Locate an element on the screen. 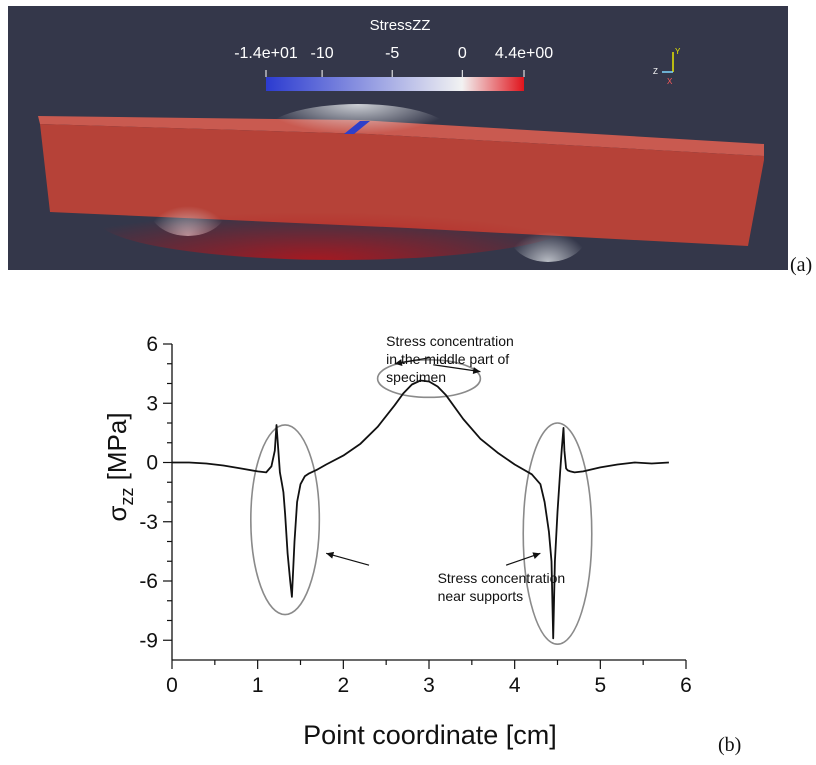  colorbar-tick-label: -5 is located at coordinates (392, 53).